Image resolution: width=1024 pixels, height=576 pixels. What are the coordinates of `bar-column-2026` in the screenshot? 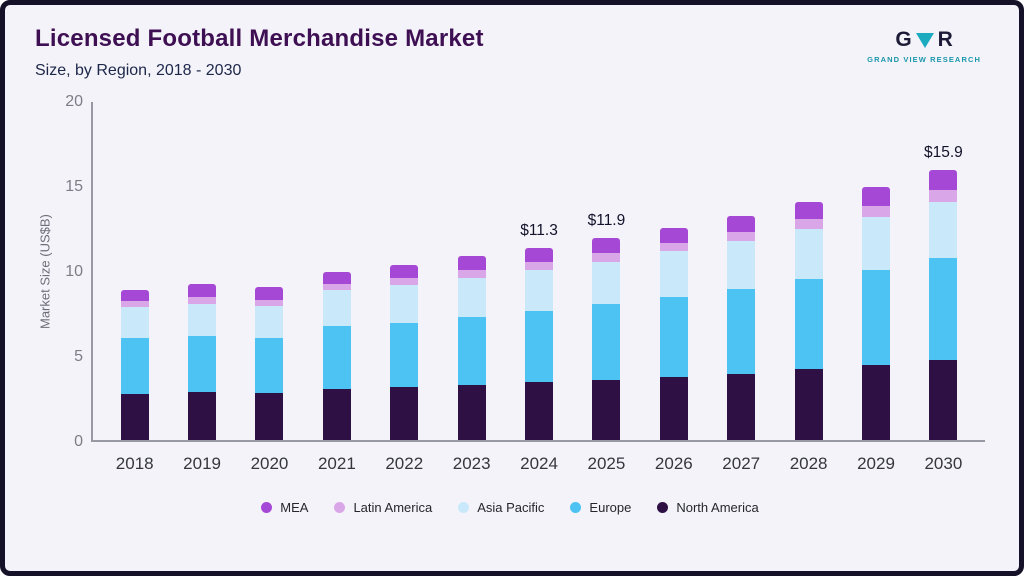 It's located at (673, 271).